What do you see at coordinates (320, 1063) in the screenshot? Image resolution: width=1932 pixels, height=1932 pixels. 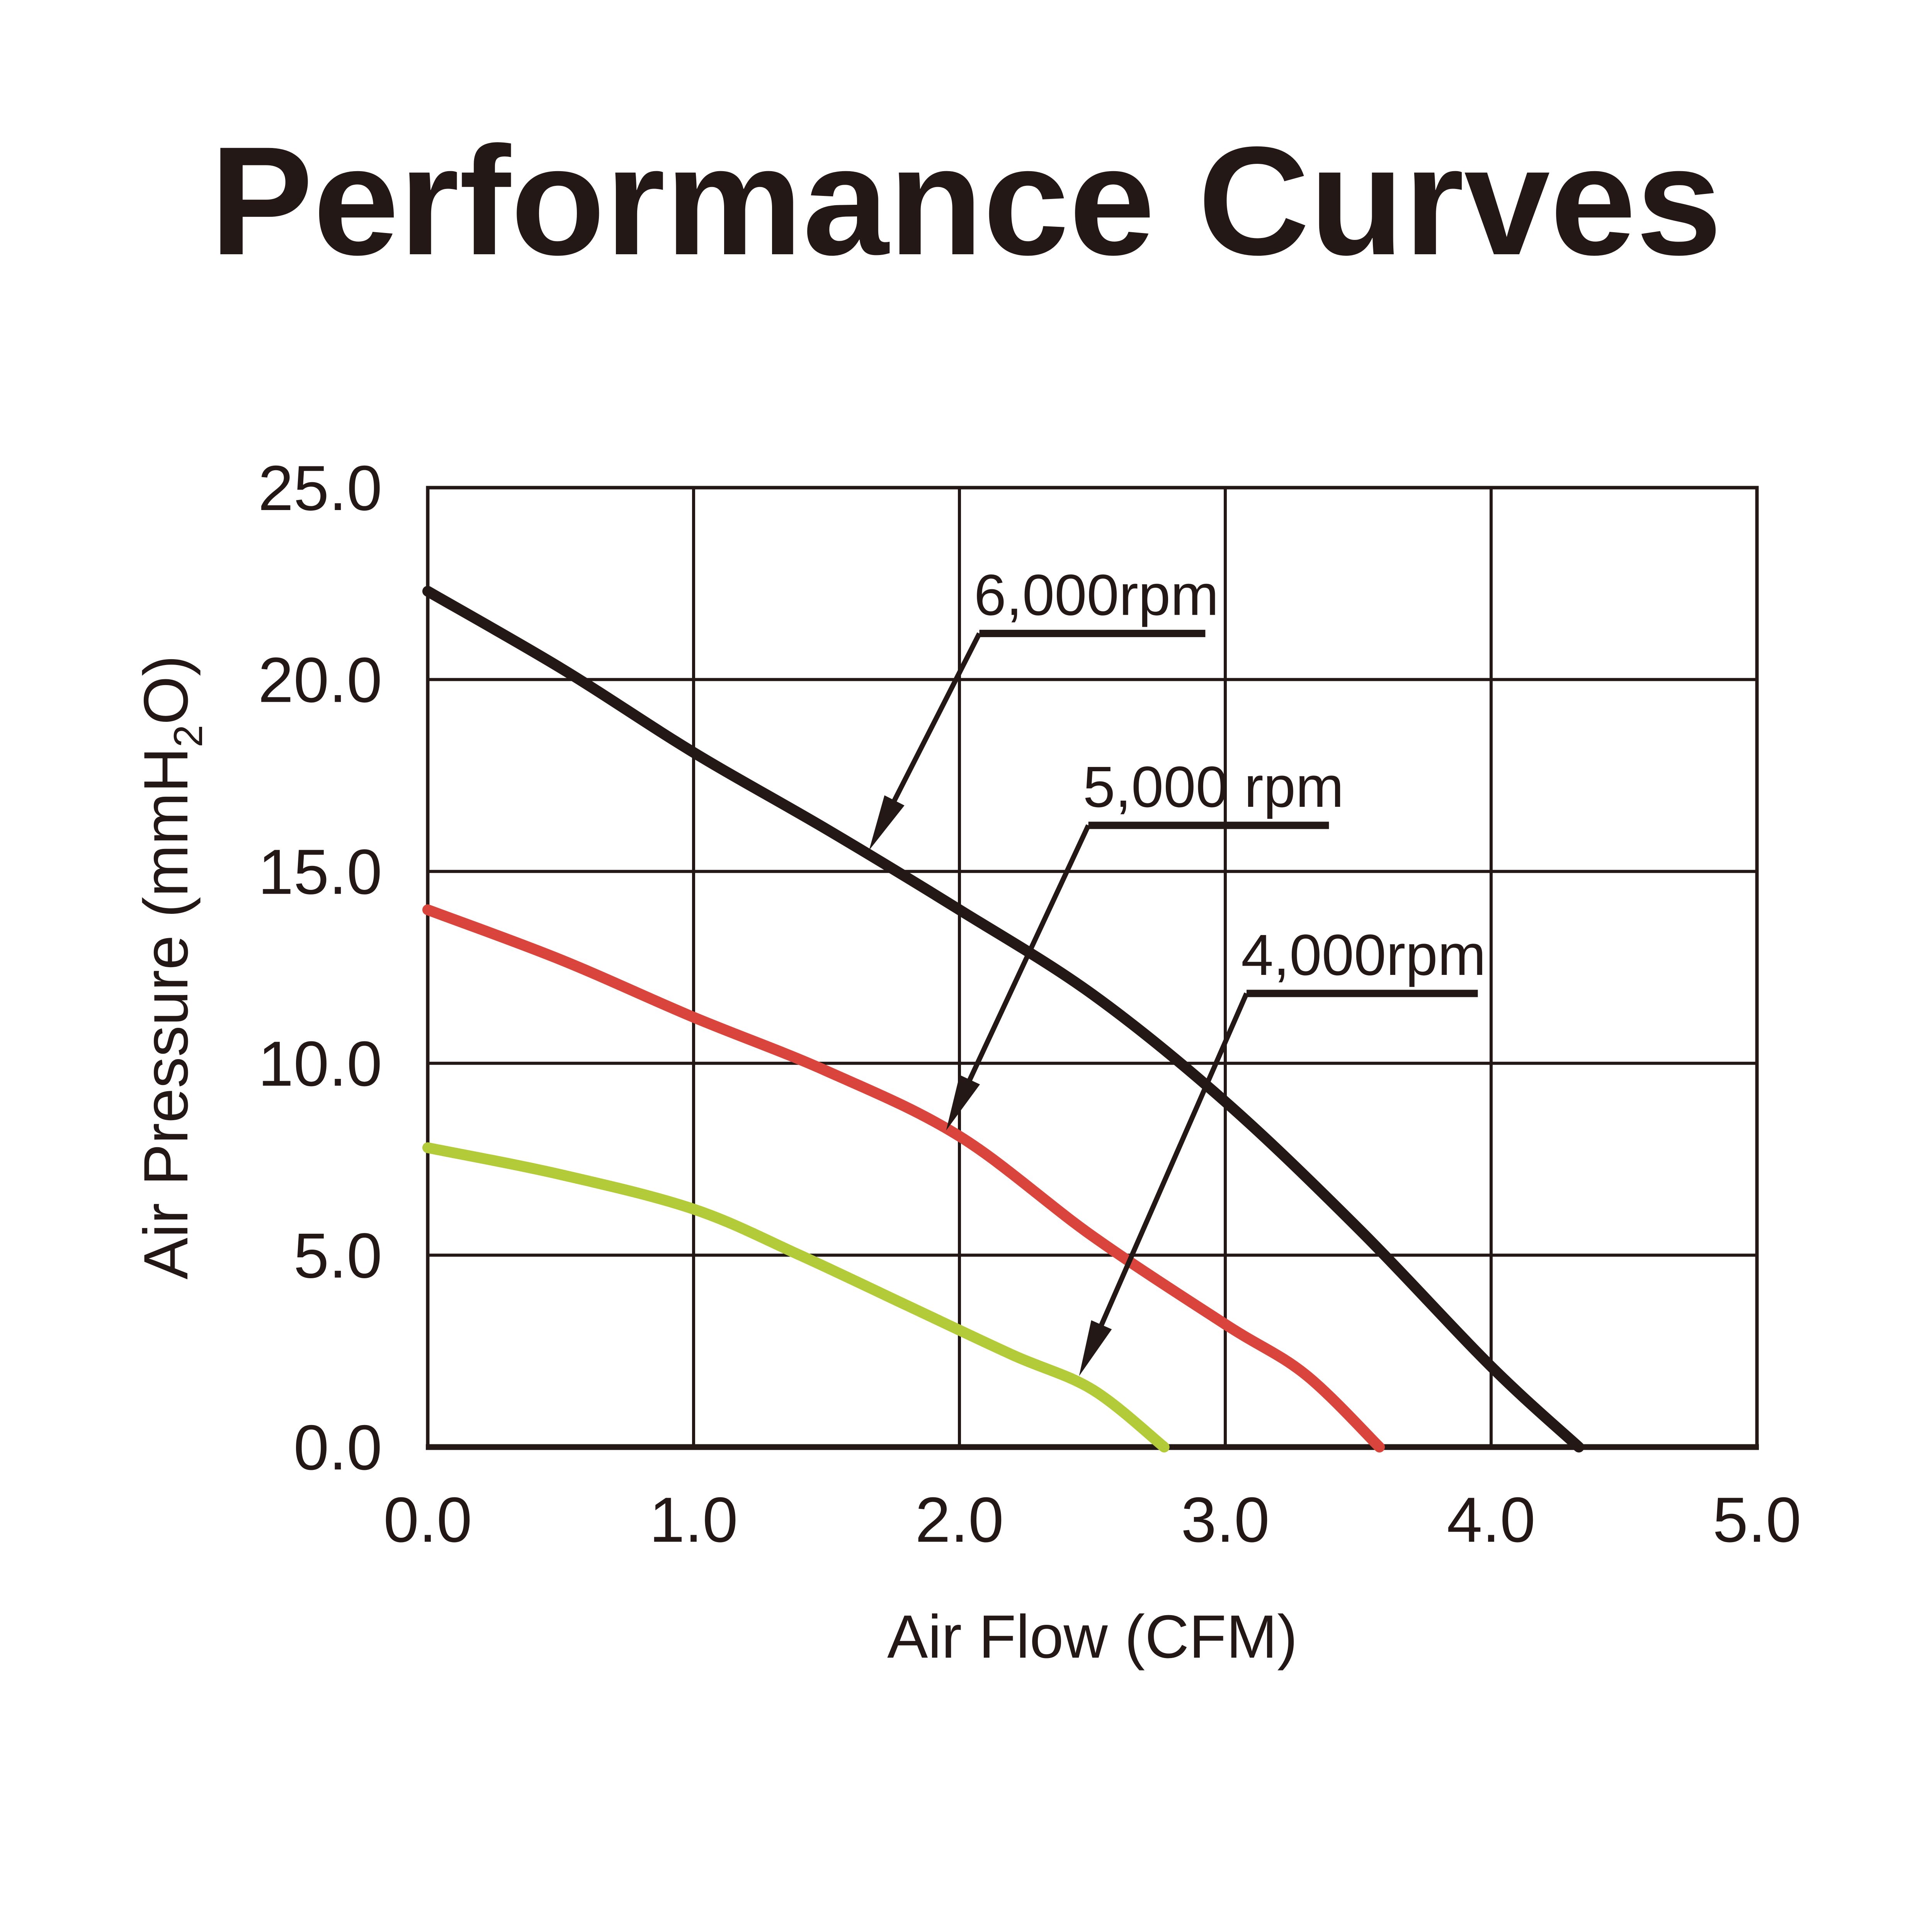 I see `y-tick-label: 10.0` at bounding box center [320, 1063].